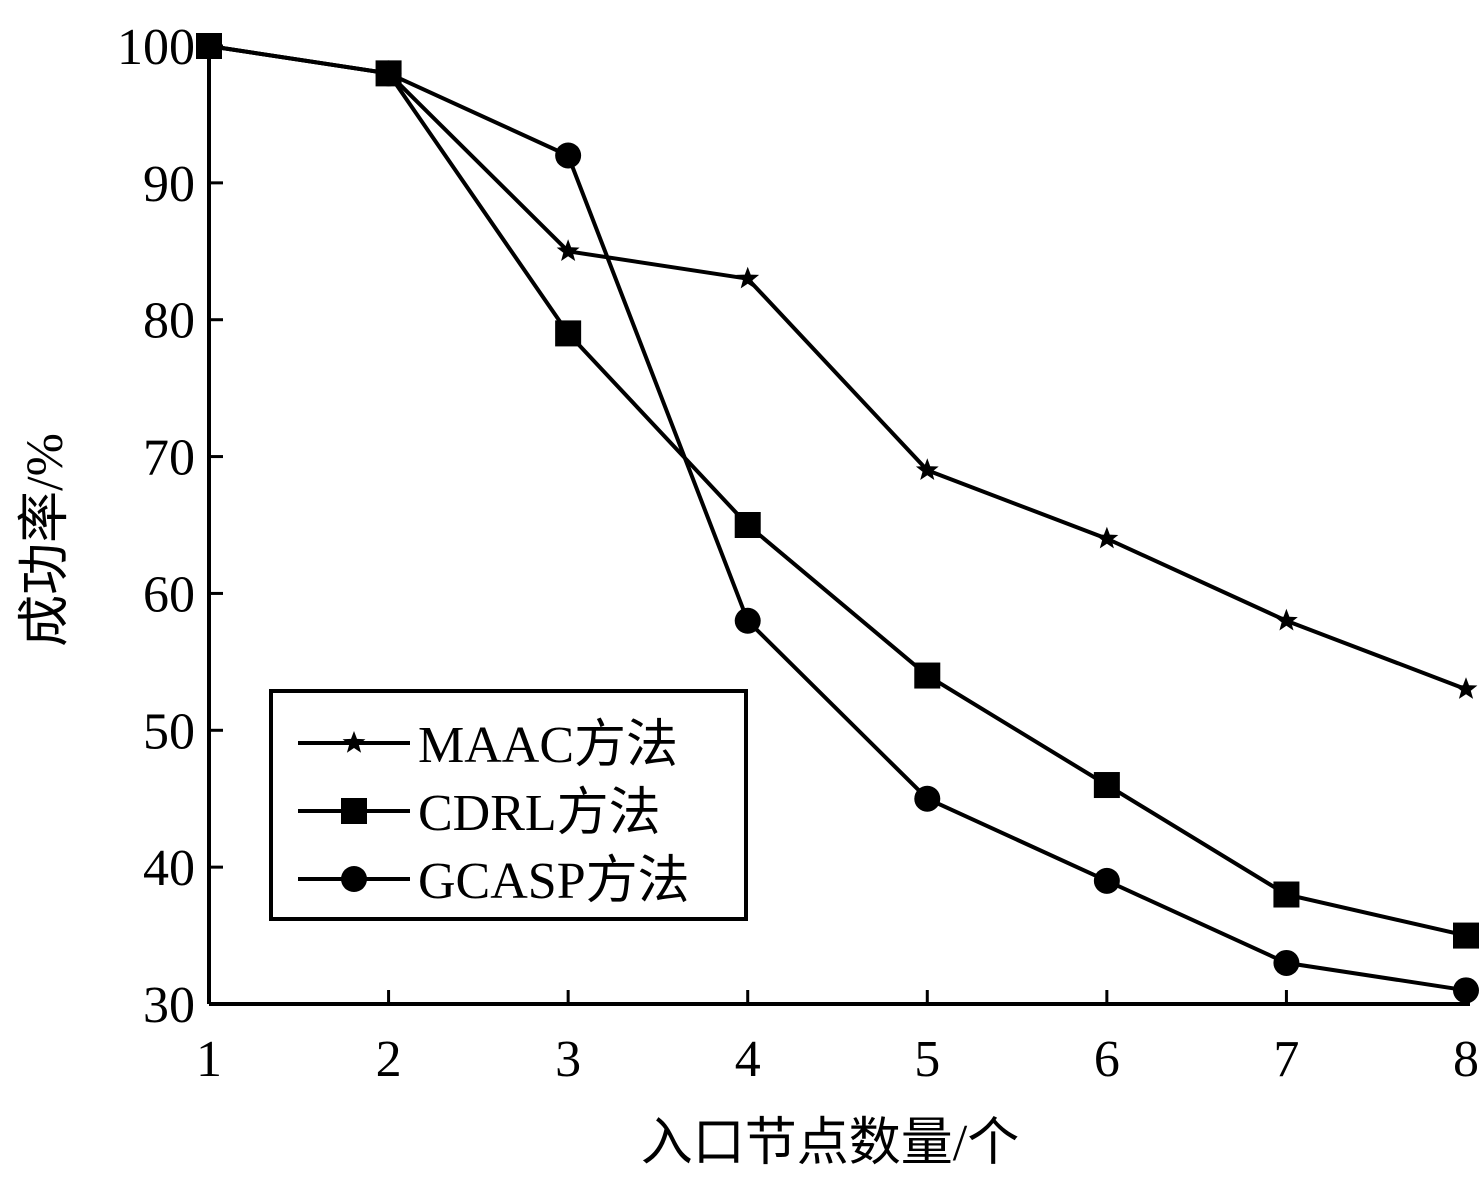  I want to click on y-tick-label: 60, so click(169, 594).